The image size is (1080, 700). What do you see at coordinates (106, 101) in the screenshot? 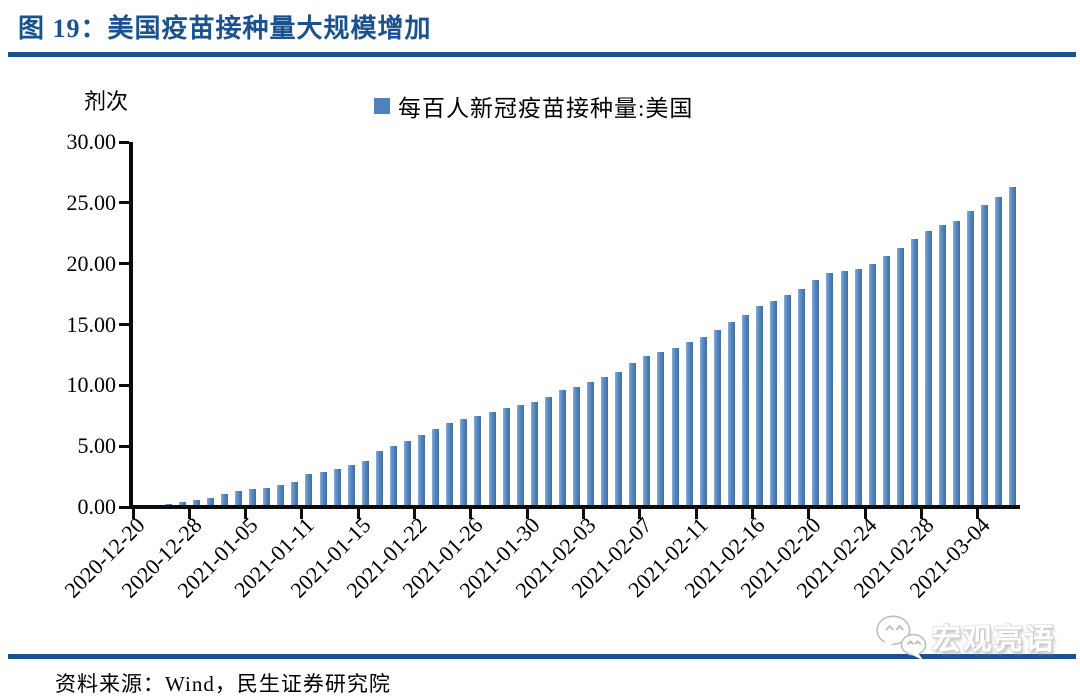
I see `y-axis-unit-label: 剂次` at bounding box center [106, 101].